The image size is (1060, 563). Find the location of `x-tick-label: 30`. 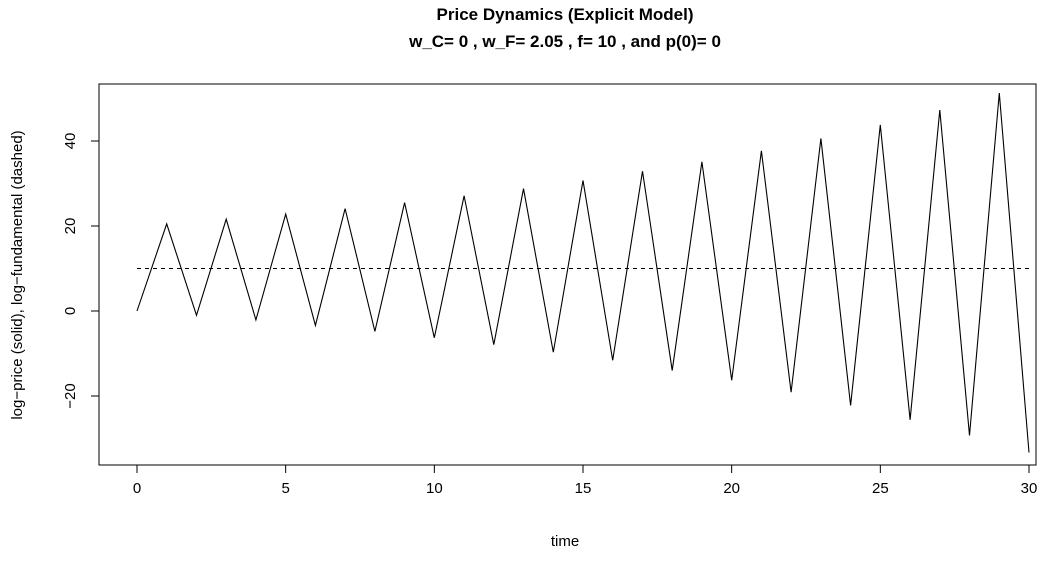

x-tick-label: 30 is located at coordinates (1029, 488).